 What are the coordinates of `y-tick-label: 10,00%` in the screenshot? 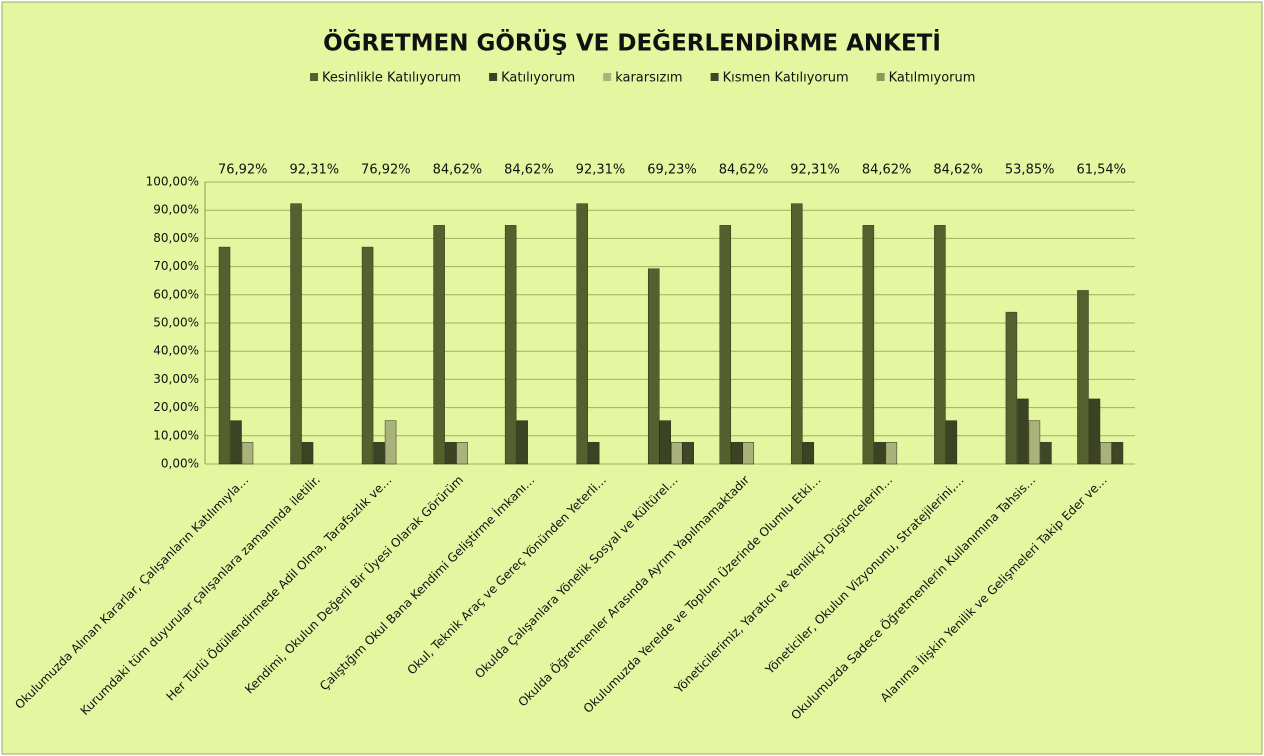 It's located at (176, 435).